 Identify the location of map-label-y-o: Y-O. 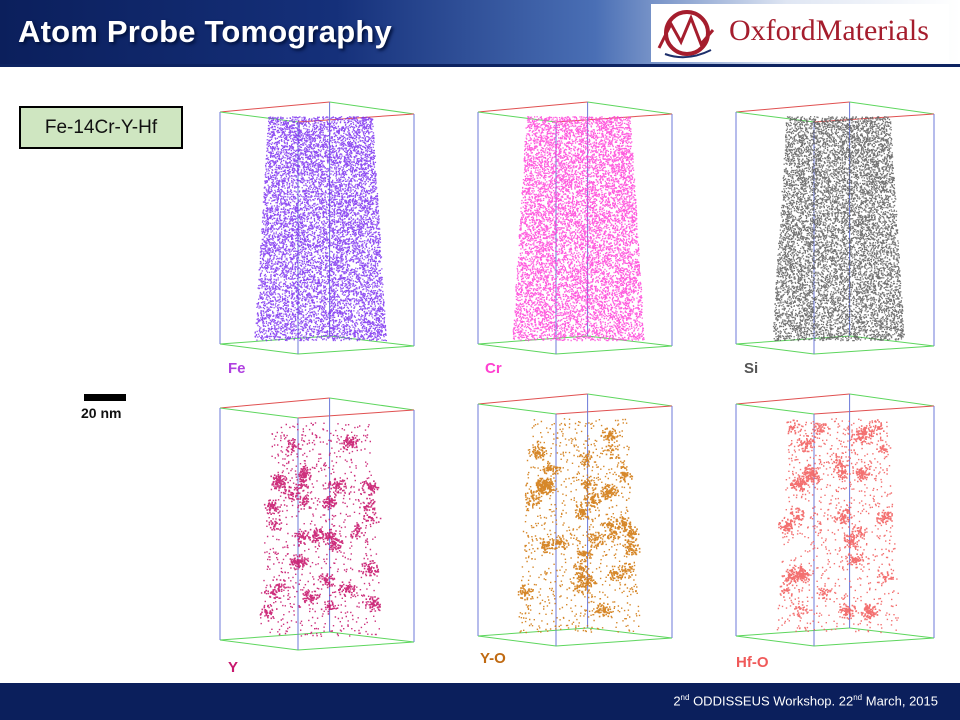
(493, 658).